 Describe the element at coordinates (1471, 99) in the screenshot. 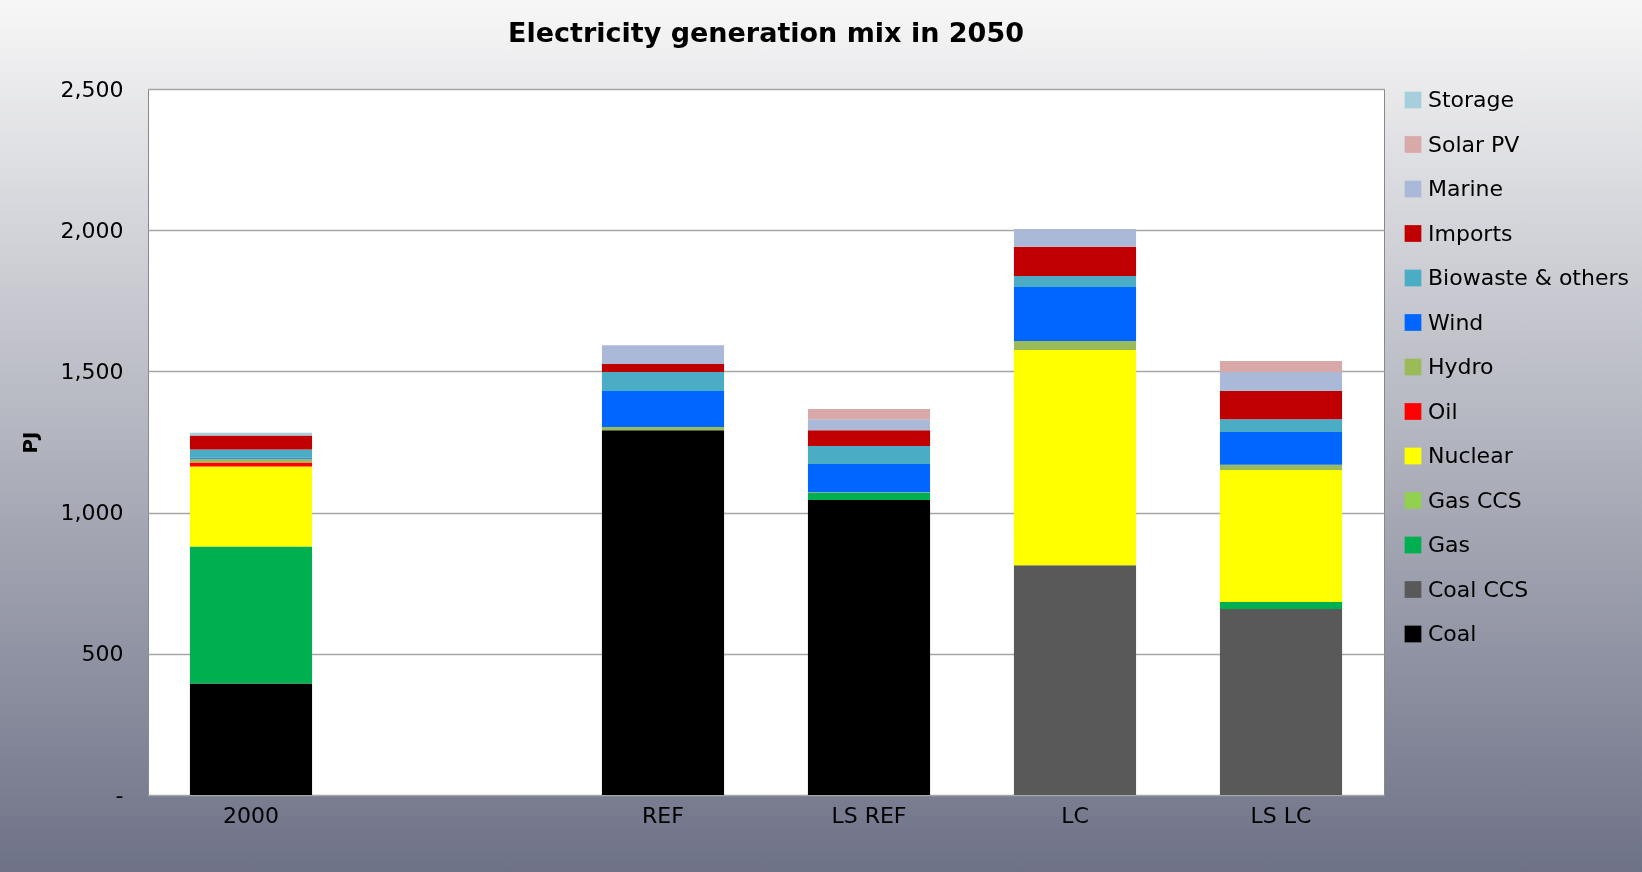

I see `legend-label: Storage` at that location.